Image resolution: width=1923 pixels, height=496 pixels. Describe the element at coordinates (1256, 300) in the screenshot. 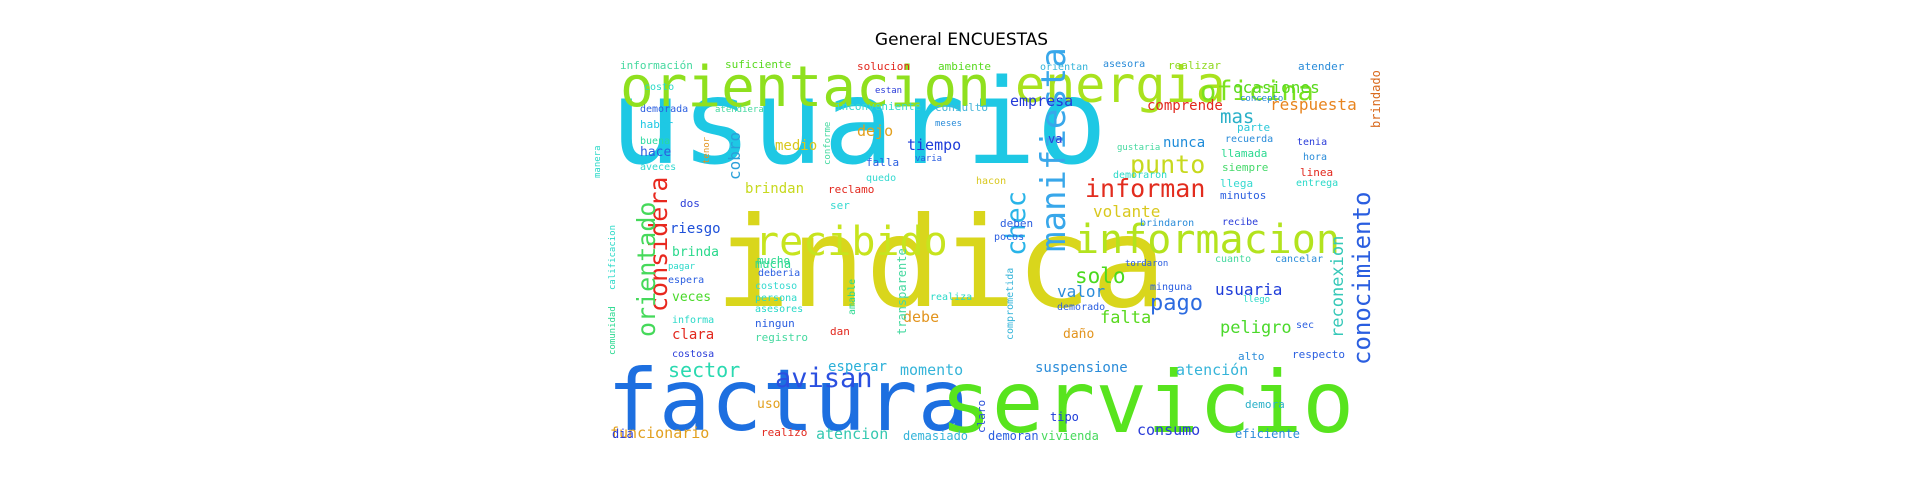

I see `cloud-word-llego: llego` at that location.